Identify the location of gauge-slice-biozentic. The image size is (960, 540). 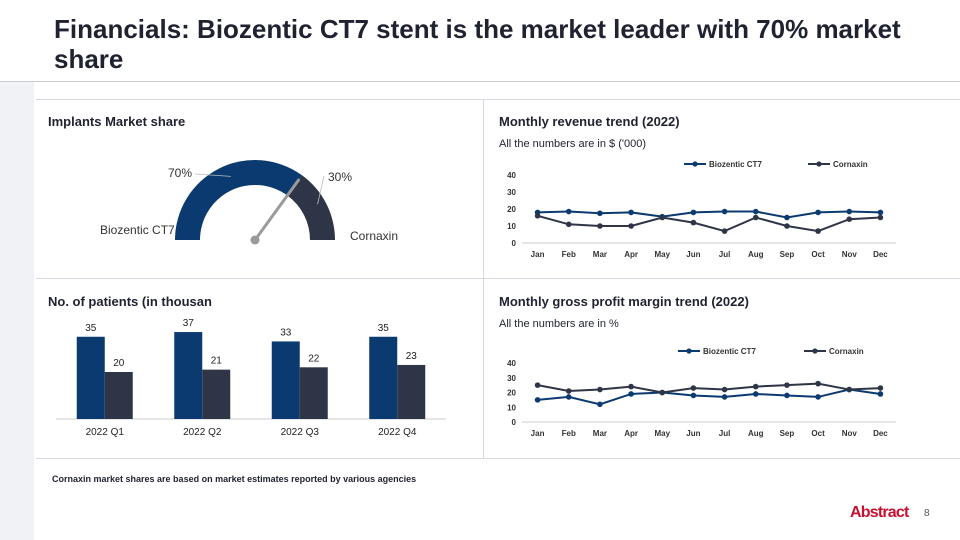
(239, 199).